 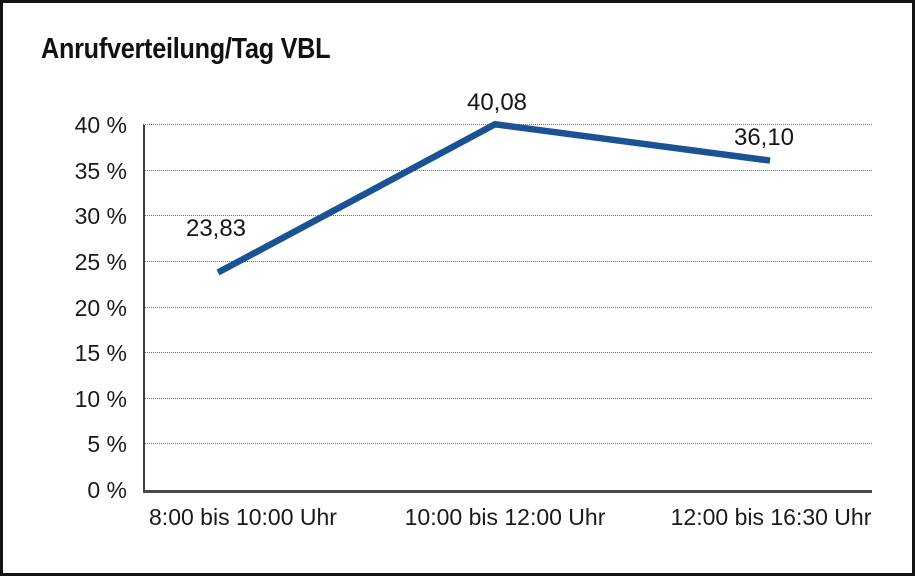 I want to click on y-tick-label: 30 %, so click(x=100, y=216).